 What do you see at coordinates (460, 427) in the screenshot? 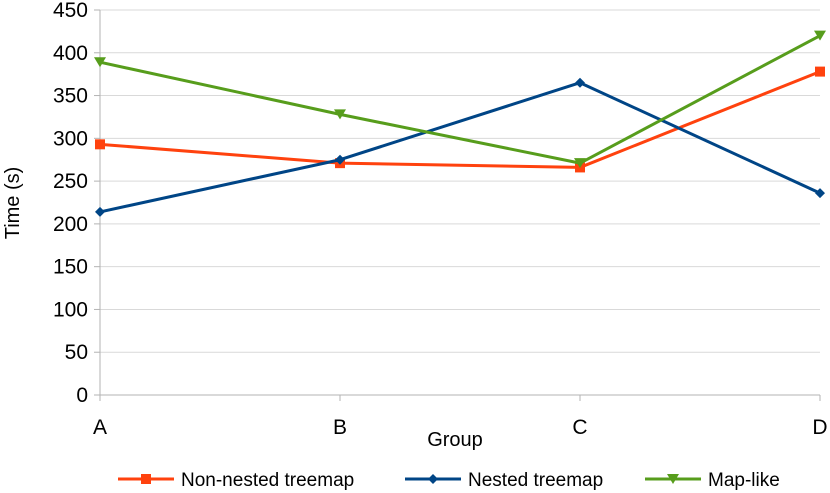
I see `x-tick-labels: A B C D` at bounding box center [460, 427].